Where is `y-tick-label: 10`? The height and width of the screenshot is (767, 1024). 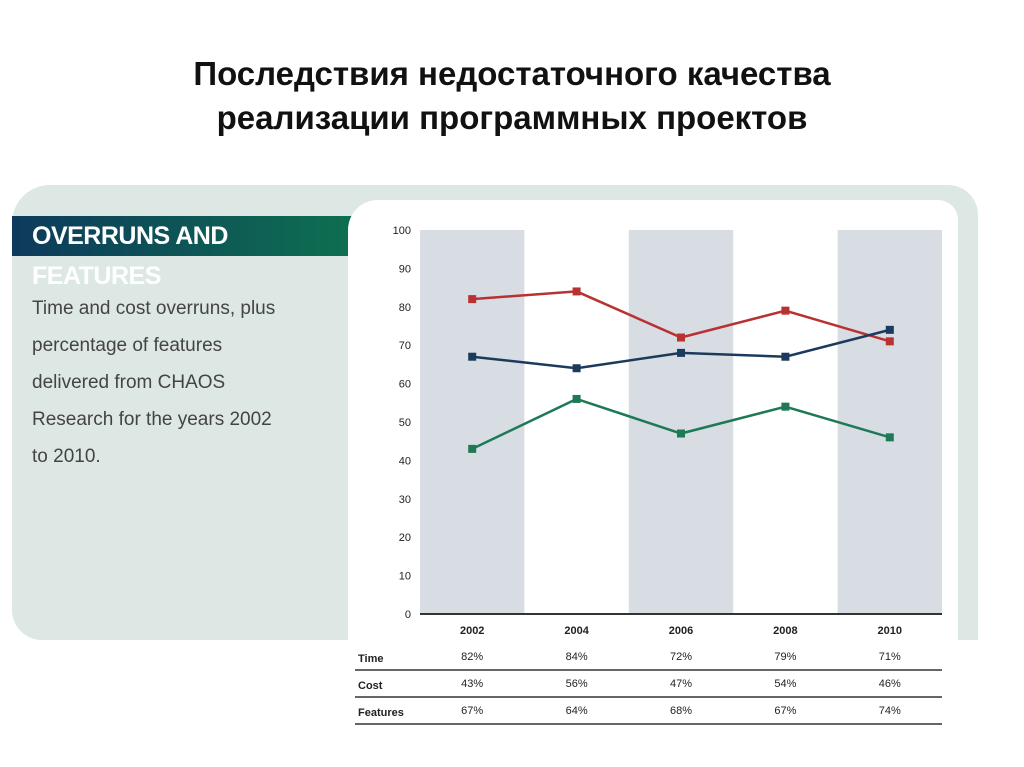 y-tick-label: 10 is located at coordinates (405, 577).